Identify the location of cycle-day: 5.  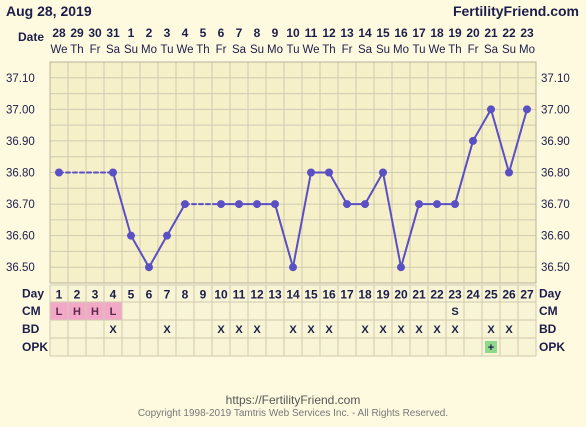
(131, 295).